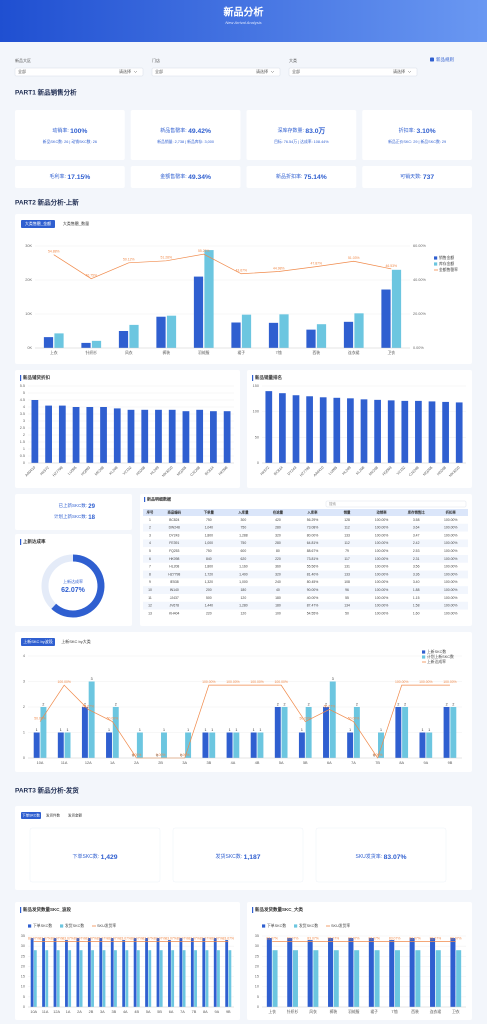 This screenshot has height=1024, width=487. What do you see at coordinates (70, 141) in the screenshot?
I see `kpi-sub: 新品SKC数: 26 | 动销SKC数: 26` at bounding box center [70, 141].